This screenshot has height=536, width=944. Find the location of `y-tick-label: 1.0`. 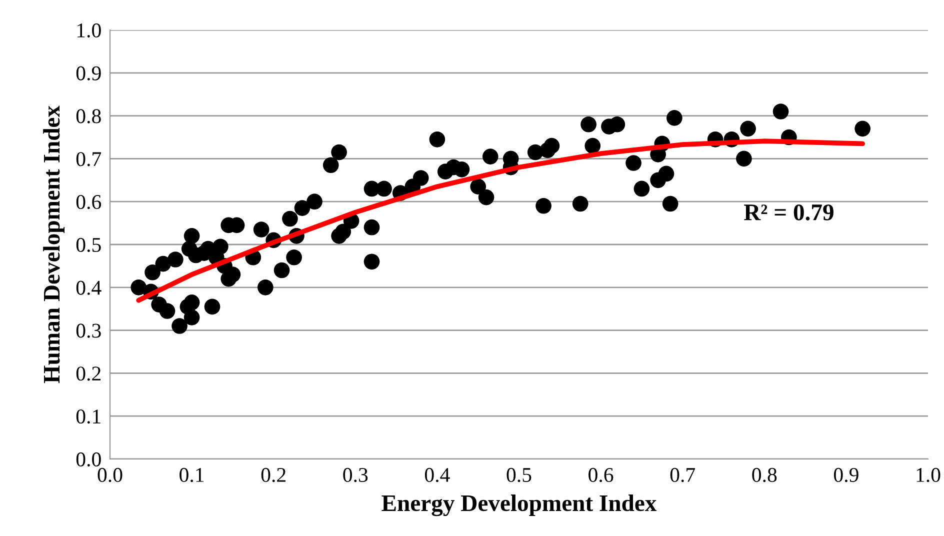

y-tick-label: 1.0 is located at coordinates (89, 30).